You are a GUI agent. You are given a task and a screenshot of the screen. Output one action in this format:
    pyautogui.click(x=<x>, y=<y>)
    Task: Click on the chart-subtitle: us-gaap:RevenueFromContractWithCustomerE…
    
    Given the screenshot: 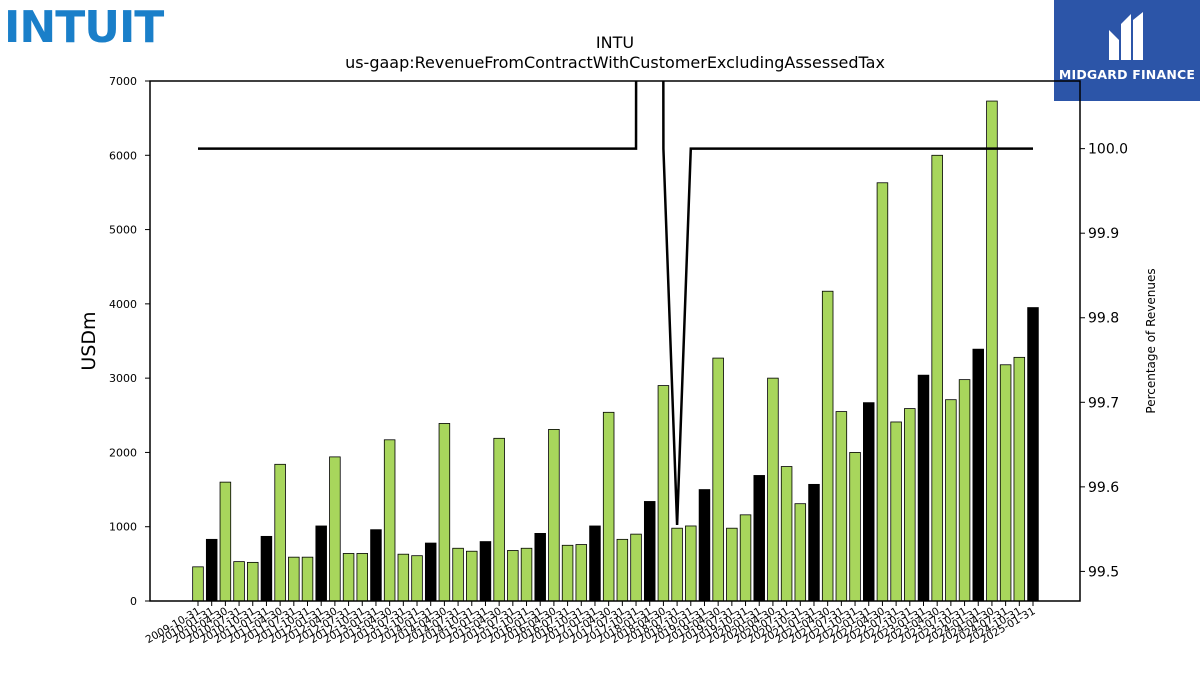 What is the action you would take?
    pyautogui.click(x=615, y=62)
    